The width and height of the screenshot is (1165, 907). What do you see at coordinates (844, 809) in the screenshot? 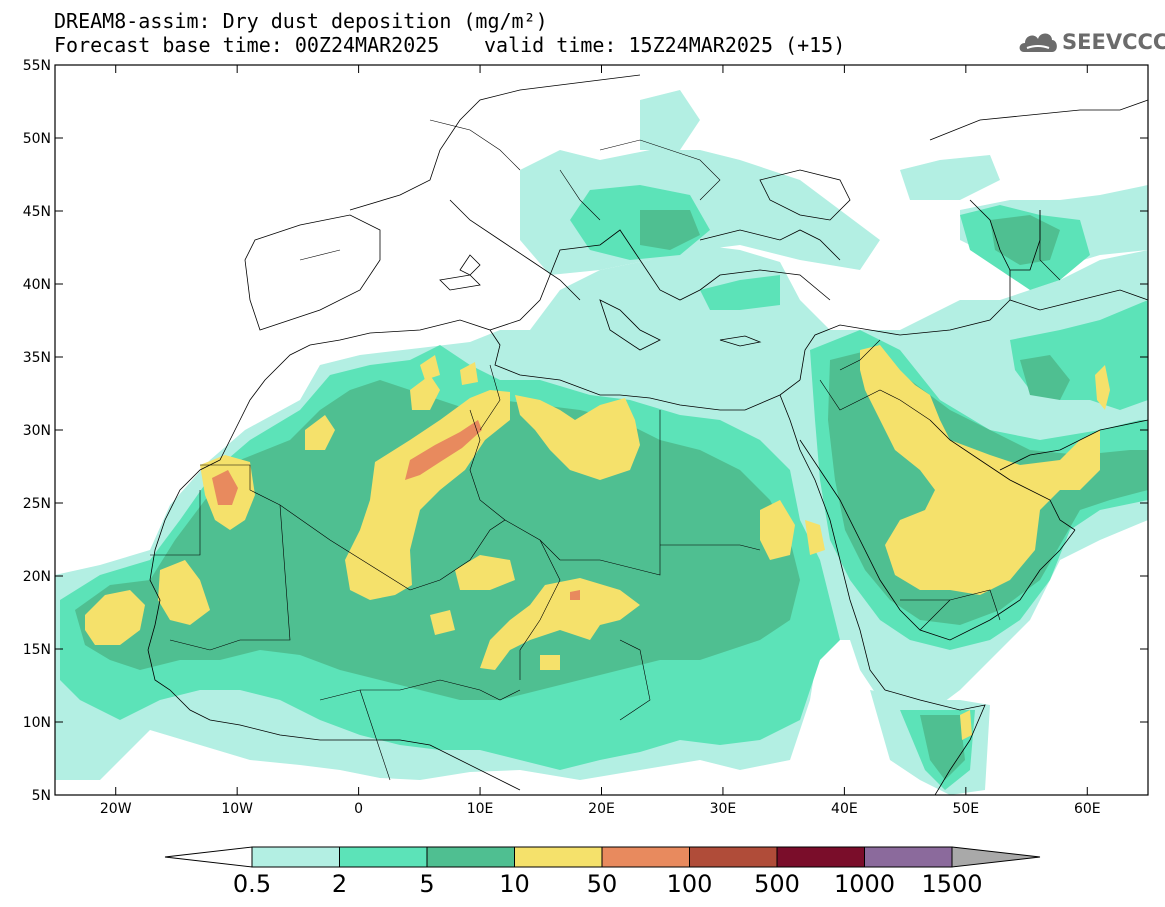
I see `lon-tick-label: 40E` at bounding box center [844, 809].